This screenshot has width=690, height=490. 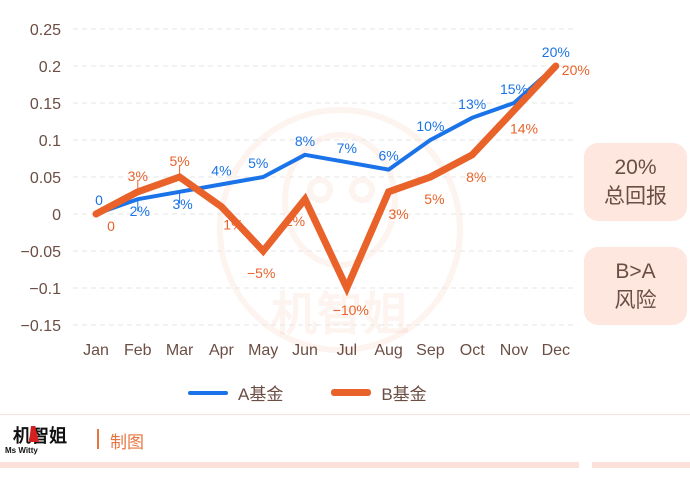 I want to click on callout-label: 总回报, so click(x=635, y=196).